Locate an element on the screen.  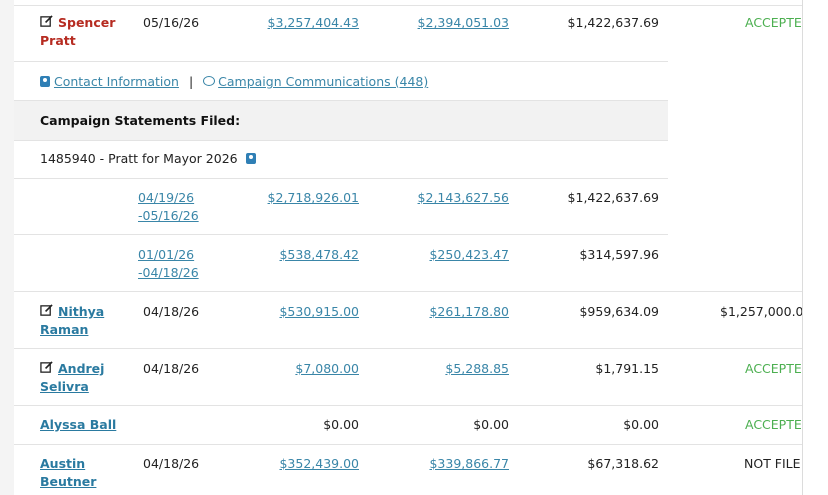
candidate-name-link: Spencer is located at coordinates (87, 22).